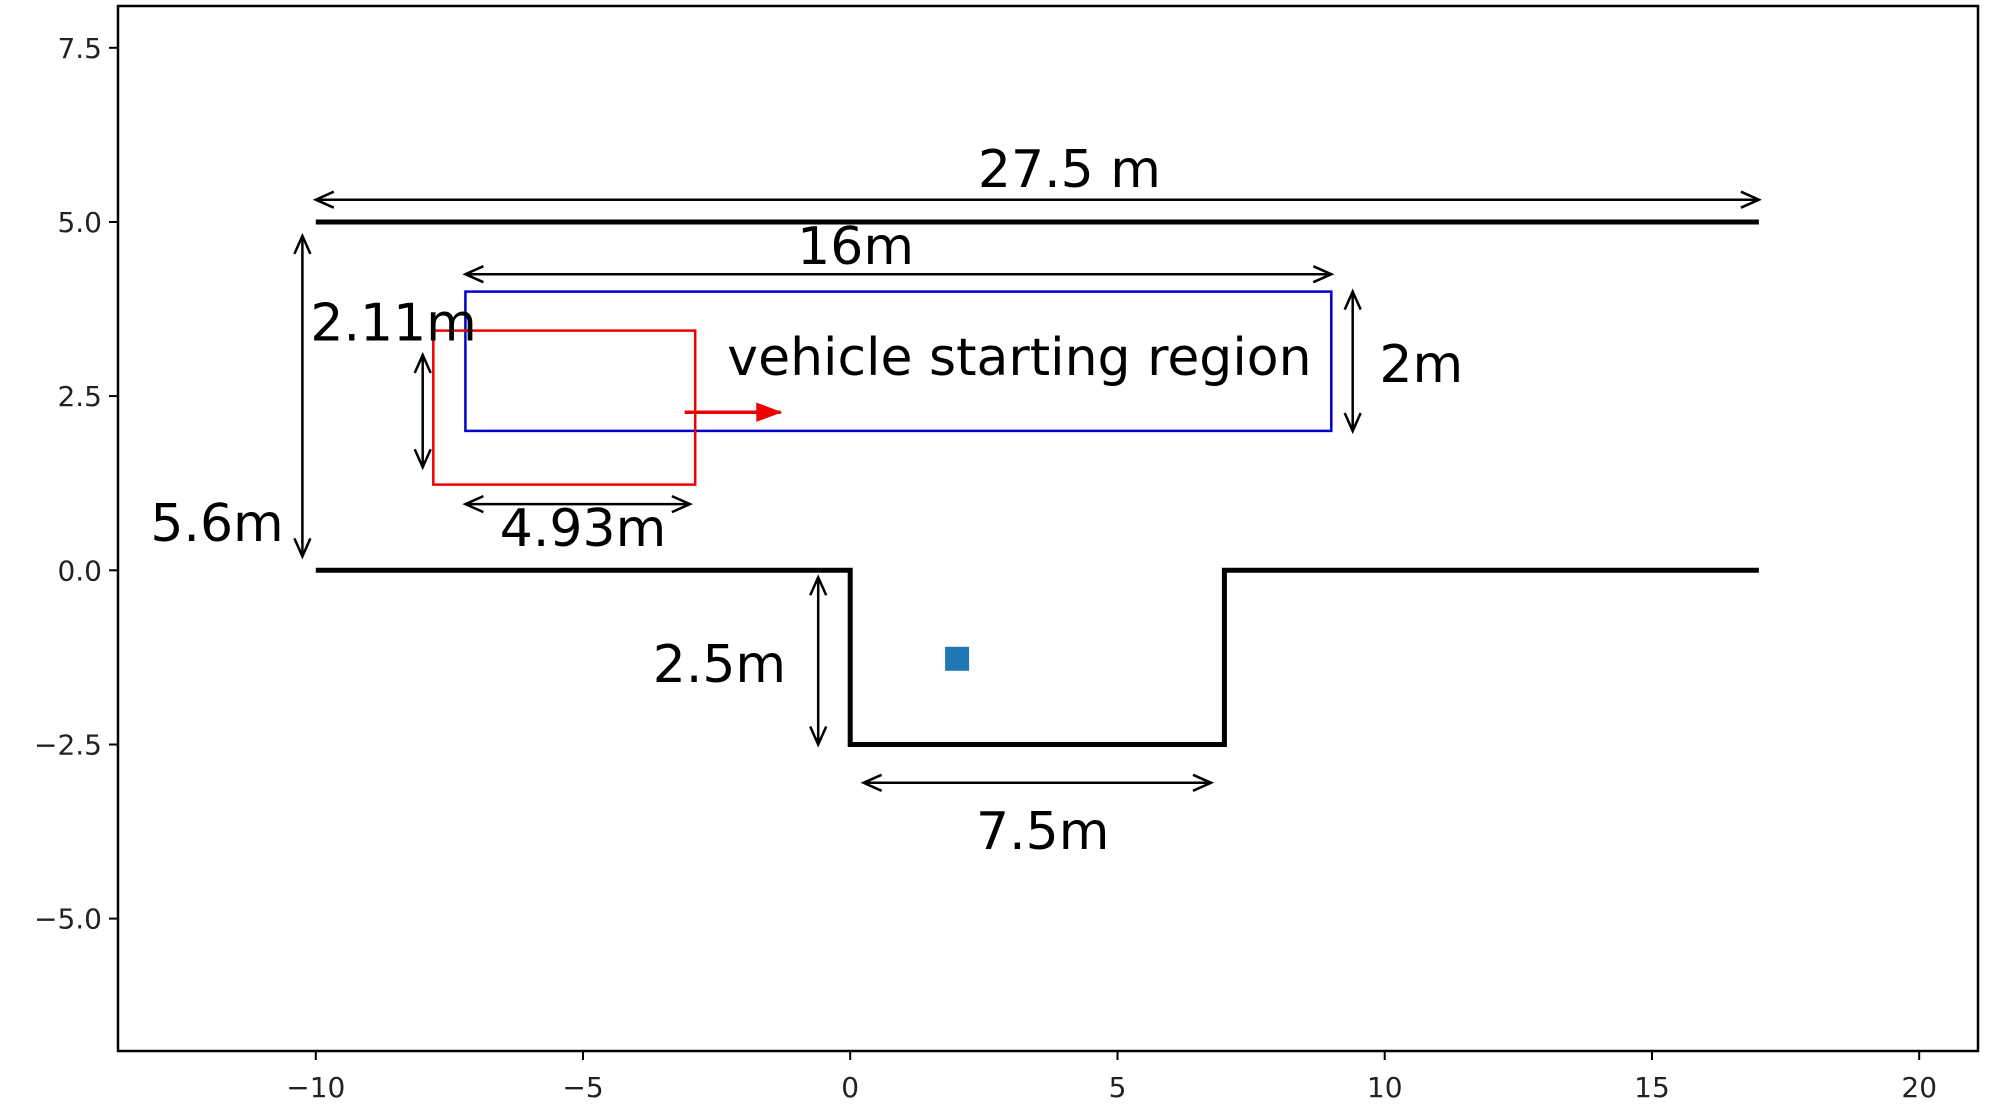  Describe the element at coordinates (582, 1087) in the screenshot. I see `x-tick-label: −5` at that location.